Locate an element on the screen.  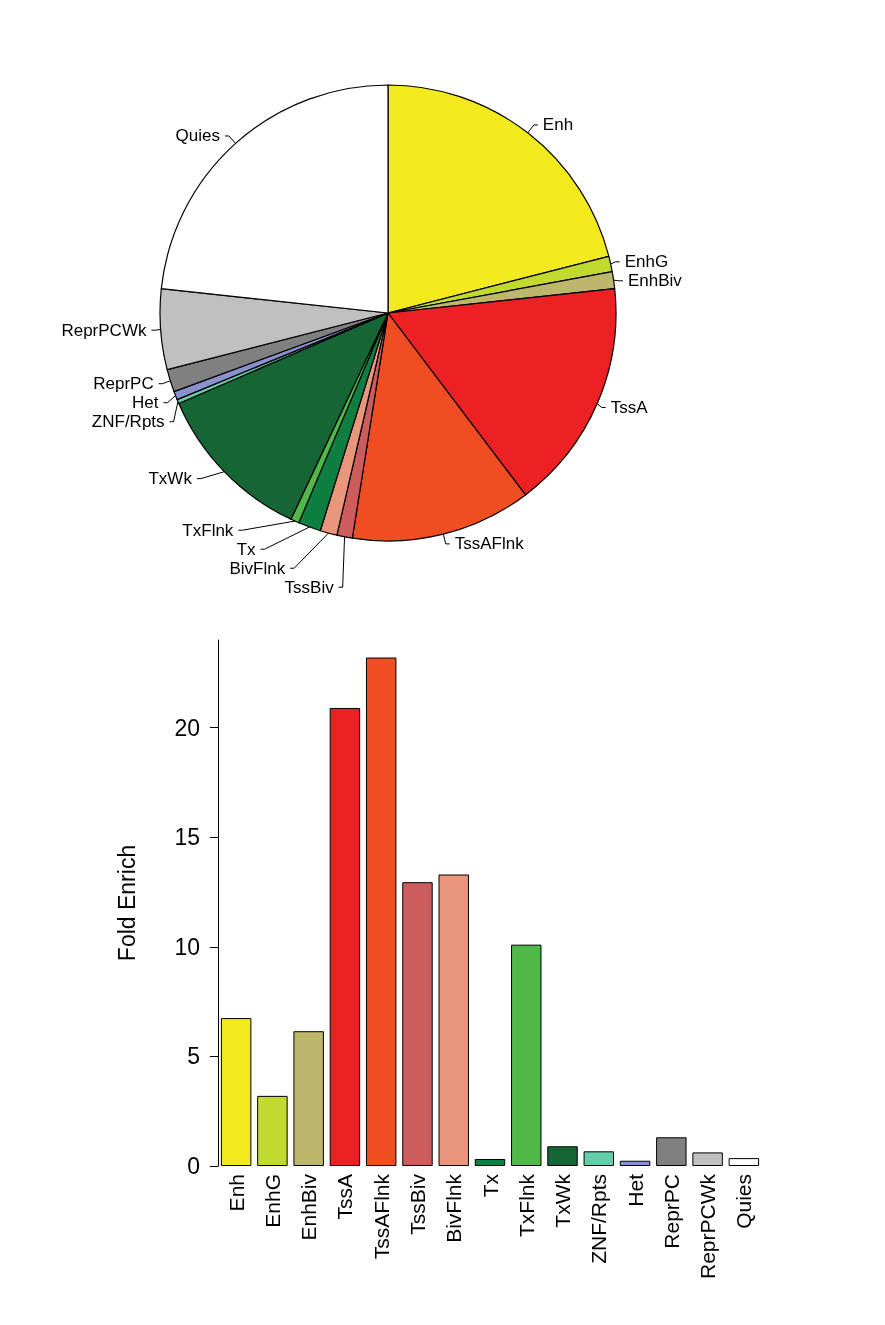
x-tick-label: Het is located at coordinates (635, 1190).